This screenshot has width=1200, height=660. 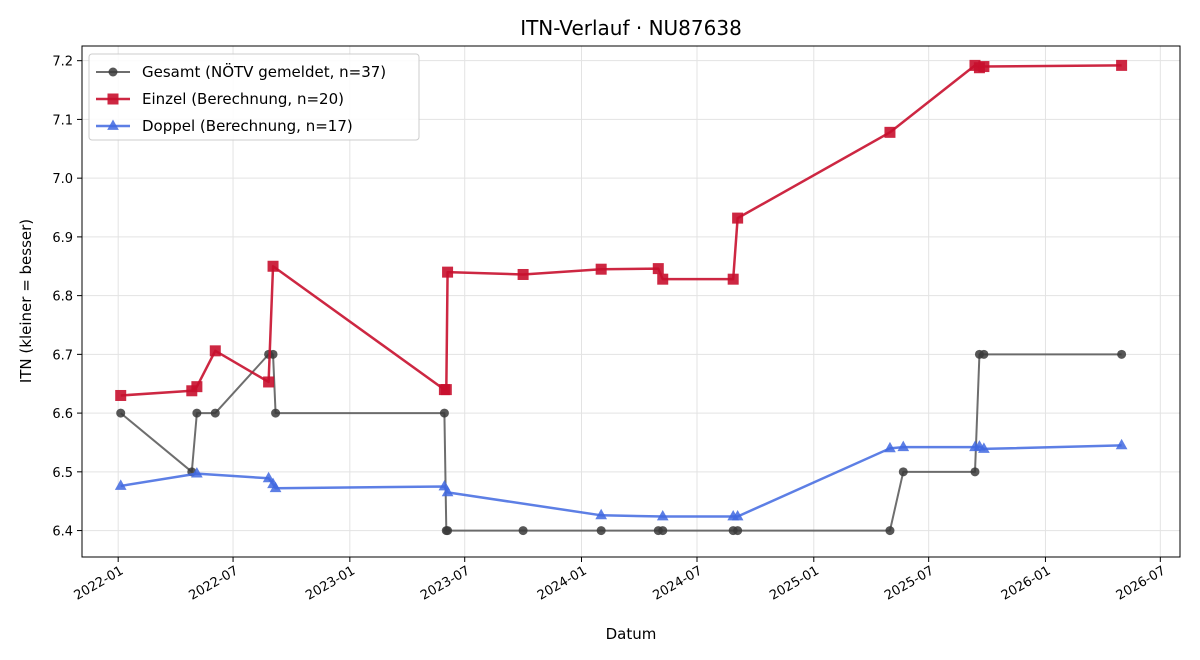 I want to click on x-tick-label: 2022-01, so click(x=99, y=583).